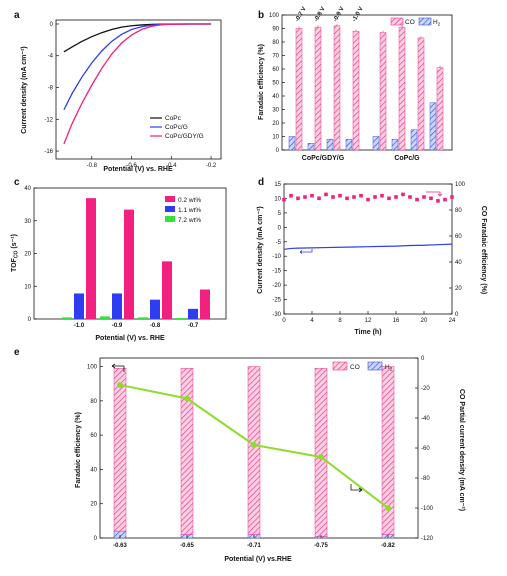 This screenshot has width=507, height=576. I want to click on b-ytick-label: 90, so click(275, 30).